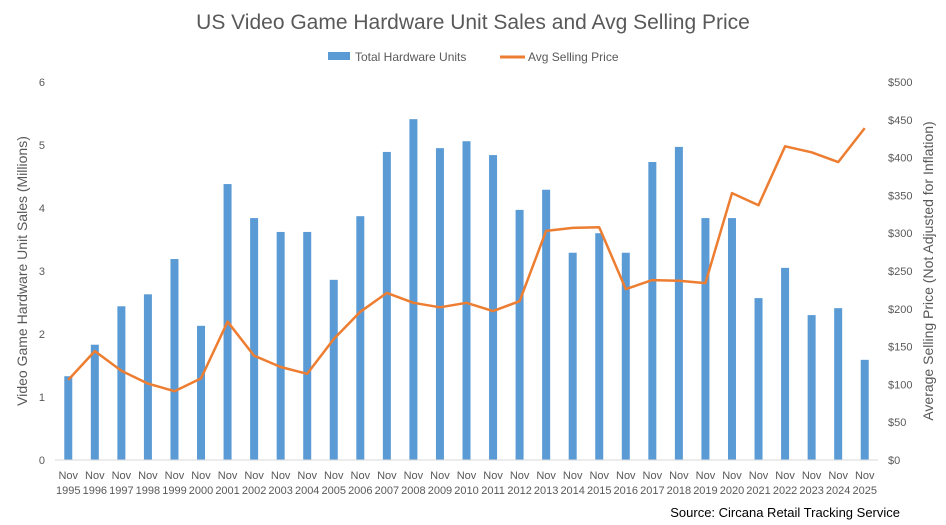  Describe the element at coordinates (900, 159) in the screenshot. I see `y2-tick-label: $400` at that location.